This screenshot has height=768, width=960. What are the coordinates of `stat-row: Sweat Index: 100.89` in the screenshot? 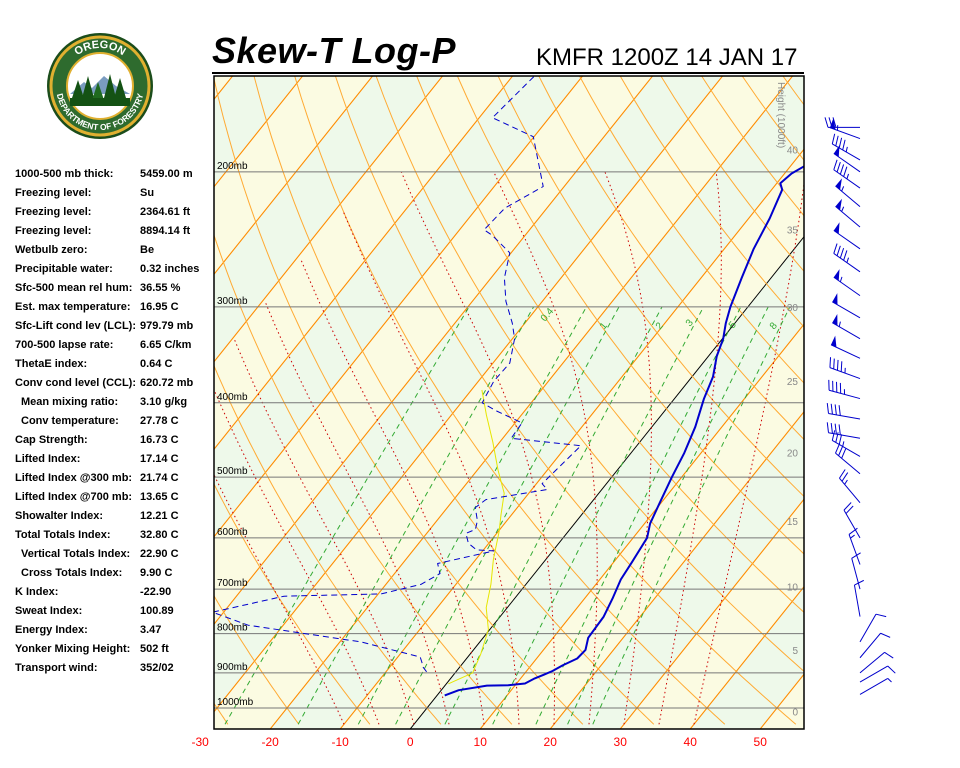 It's located at (115, 614).